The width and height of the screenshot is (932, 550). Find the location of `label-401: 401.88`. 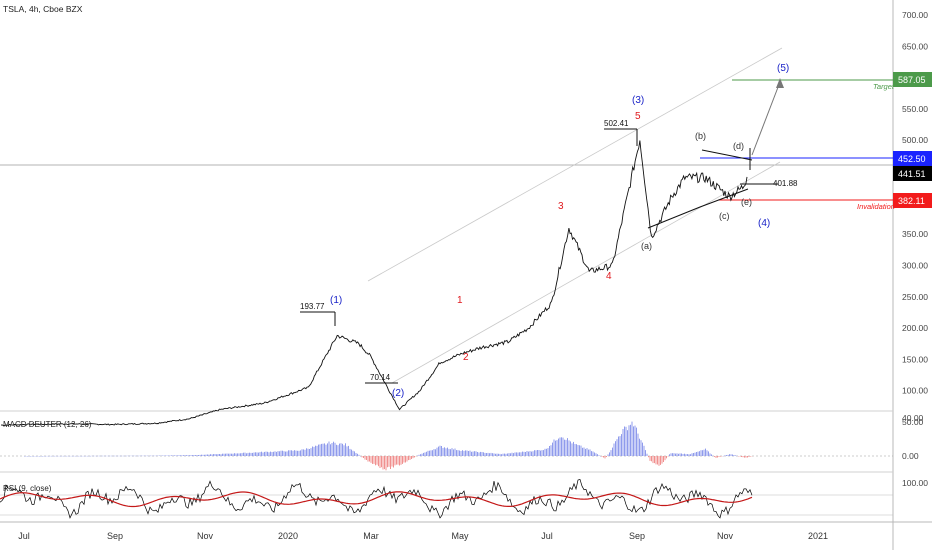

label-401: 401.88 is located at coordinates (785, 183).